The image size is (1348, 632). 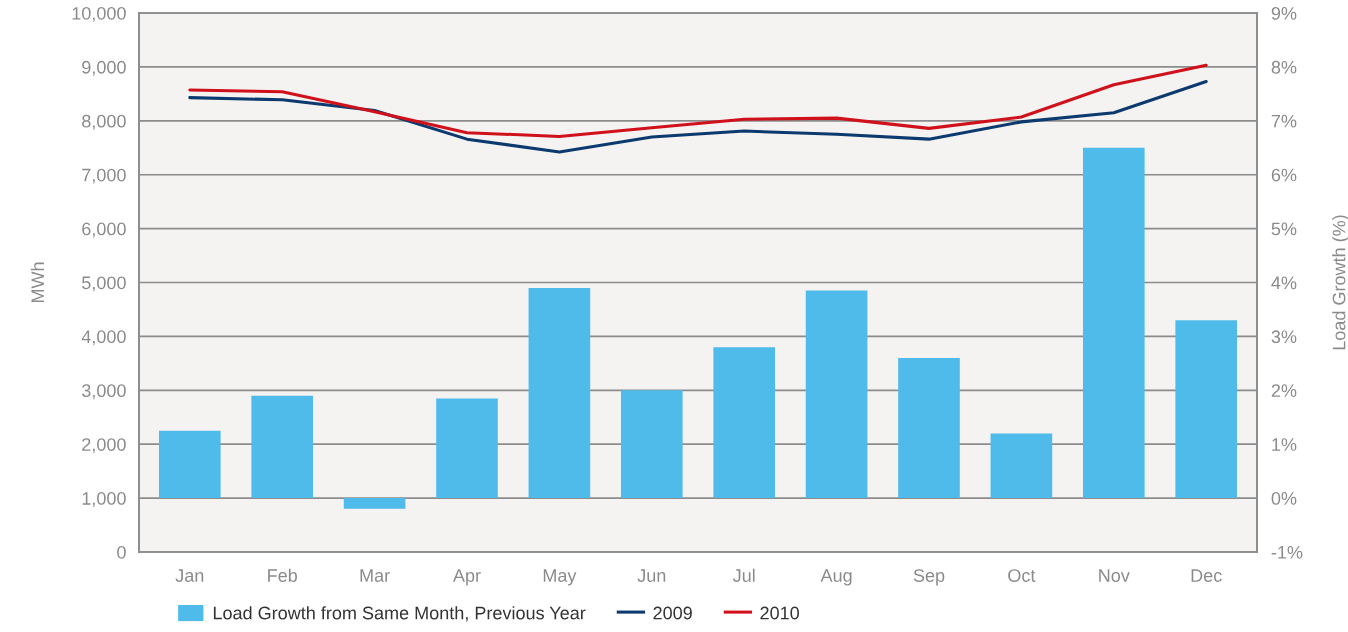 I want to click on y2-tick-label: 5%, so click(x=1284, y=229).